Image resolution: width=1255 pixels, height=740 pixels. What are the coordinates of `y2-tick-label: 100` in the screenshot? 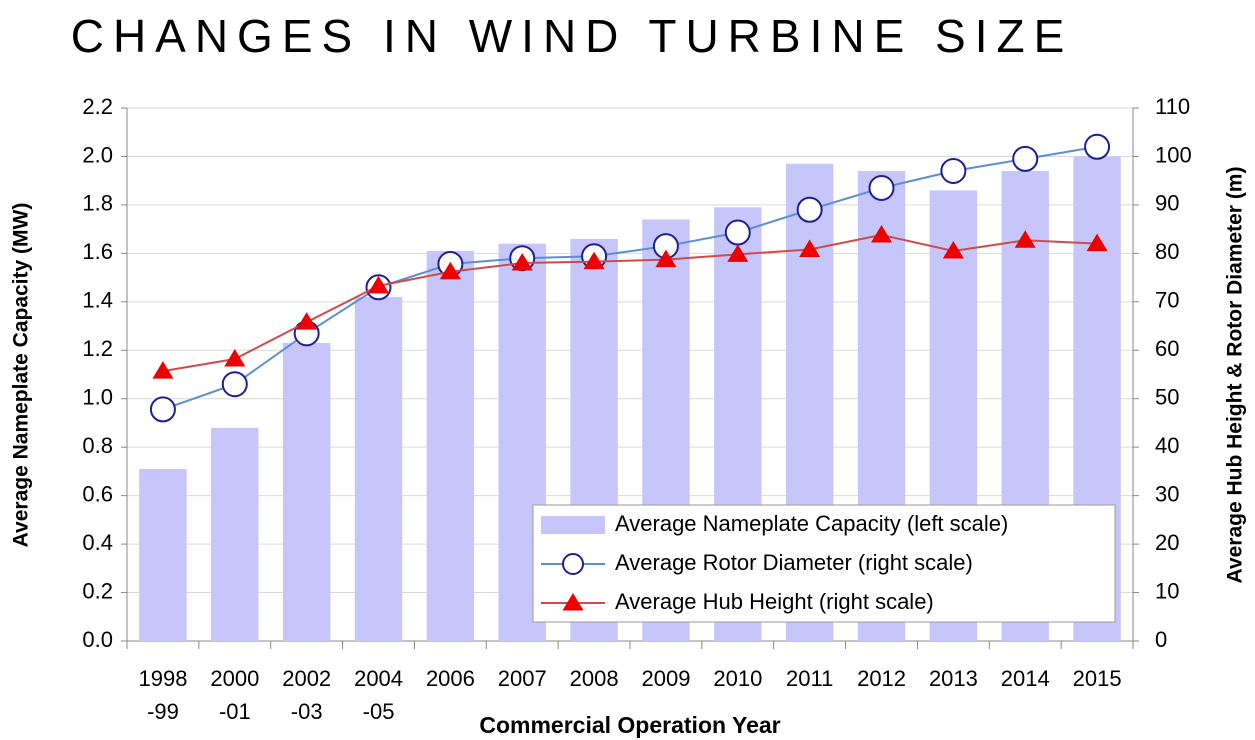 It's located at (1173, 154).